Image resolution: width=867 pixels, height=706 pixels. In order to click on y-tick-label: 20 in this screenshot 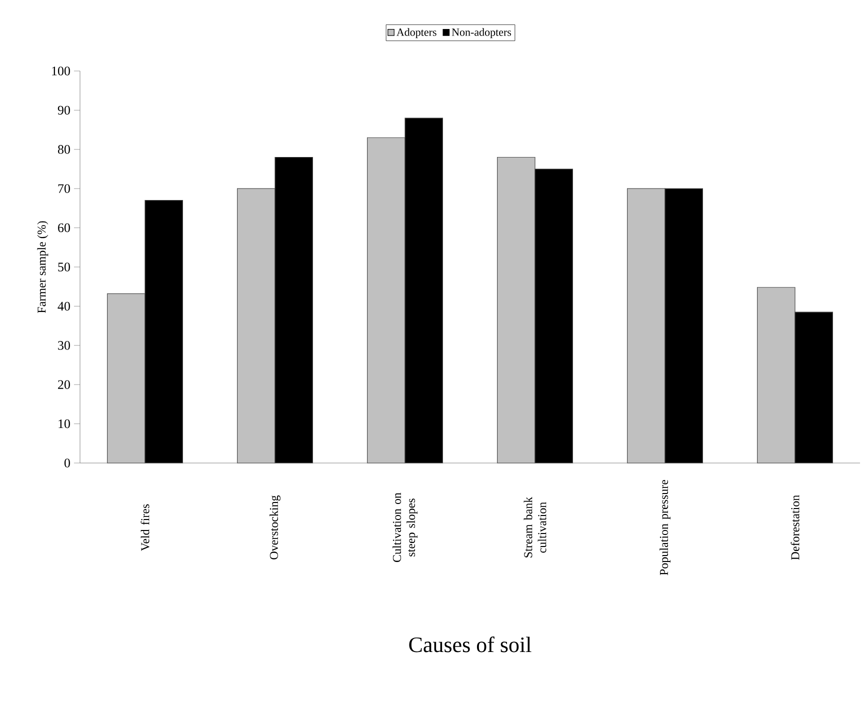, I will do `click(64, 384)`.